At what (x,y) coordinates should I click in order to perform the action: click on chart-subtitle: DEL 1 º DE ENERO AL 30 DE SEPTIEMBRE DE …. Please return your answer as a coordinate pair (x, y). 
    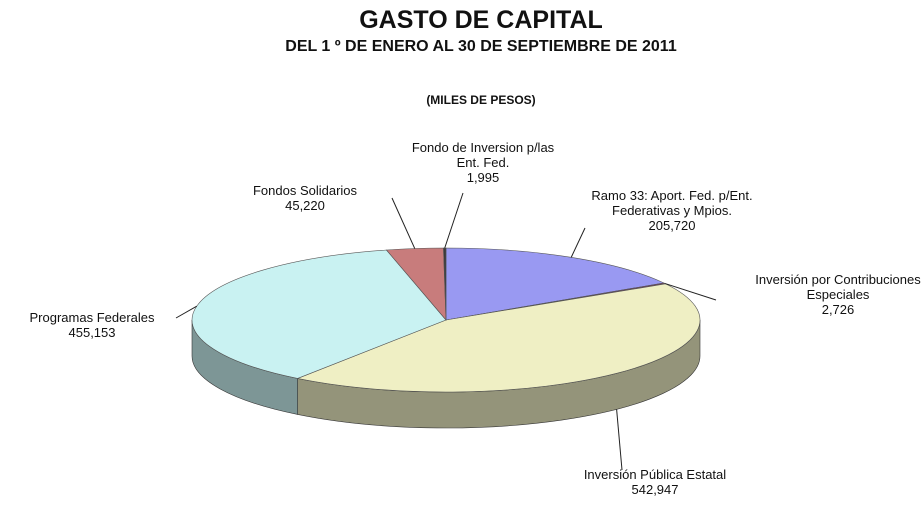
    Looking at the image, I should click on (481, 46).